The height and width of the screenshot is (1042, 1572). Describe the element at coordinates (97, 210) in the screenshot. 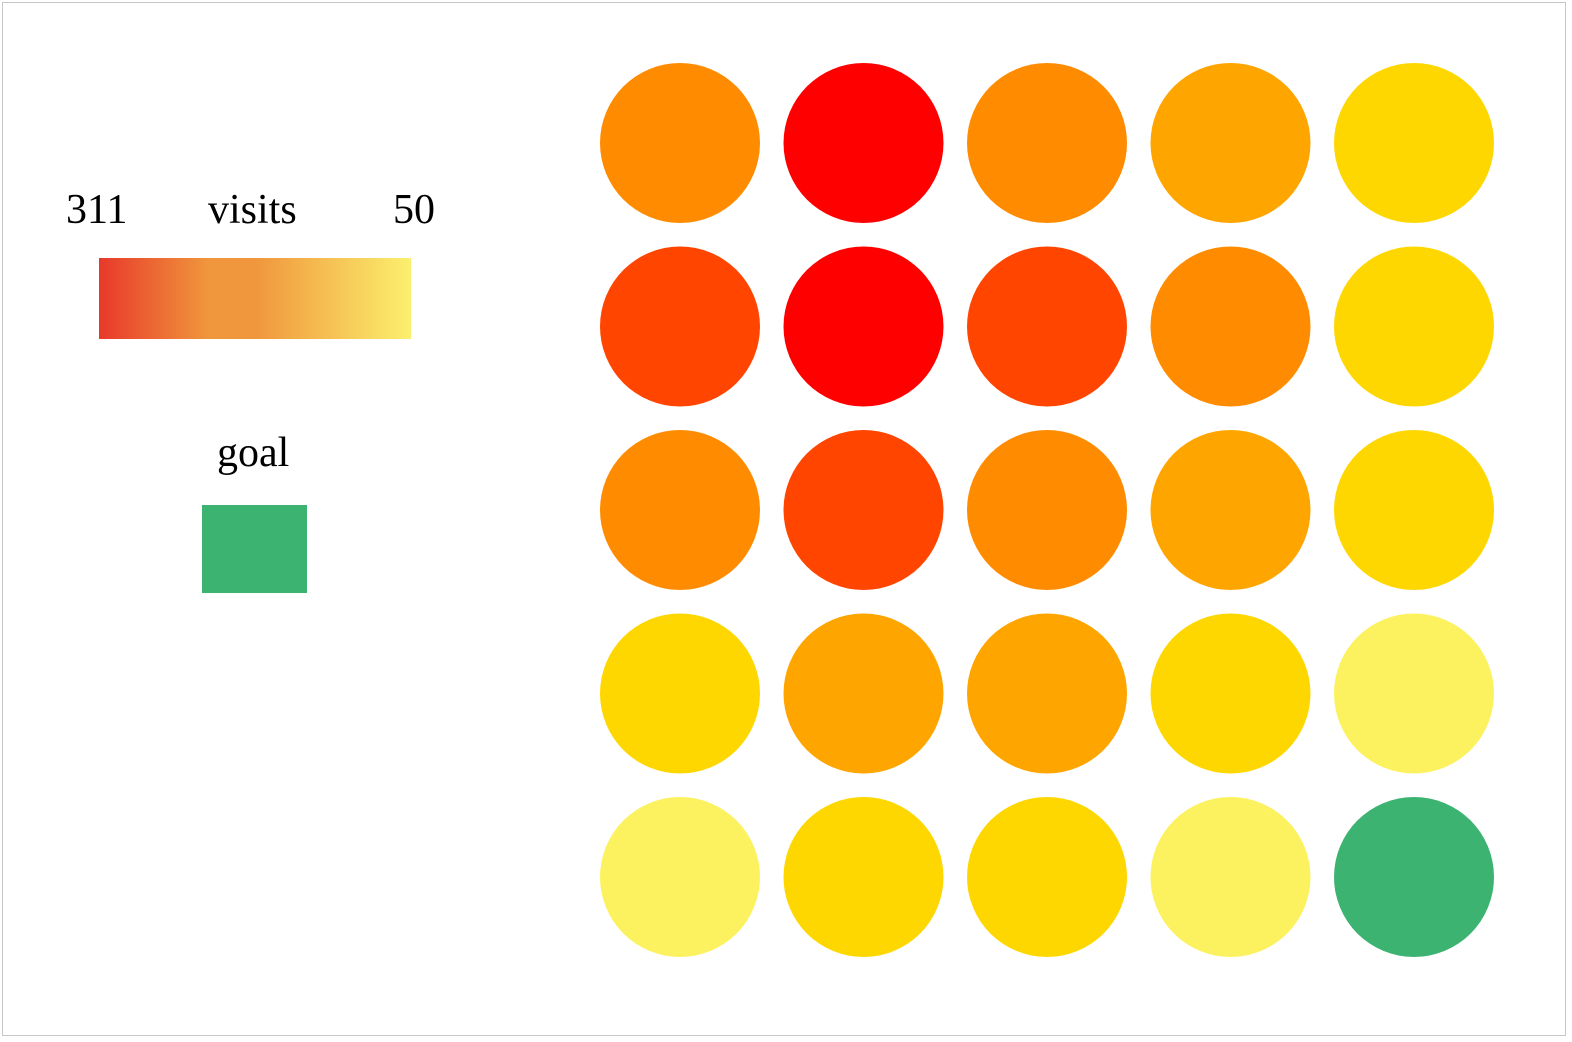

I see `color-scale-min-label: 311` at that location.